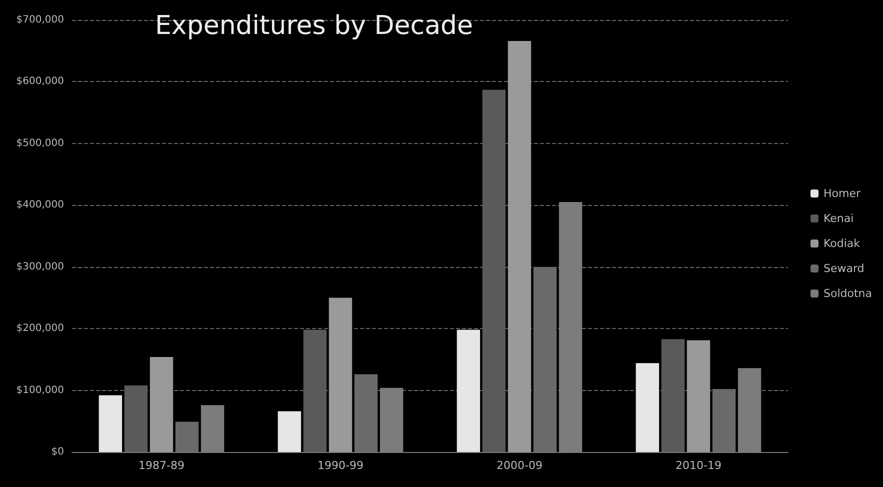 This screenshot has height=487, width=883. I want to click on x-tick-label: 1987-89, so click(161, 465).